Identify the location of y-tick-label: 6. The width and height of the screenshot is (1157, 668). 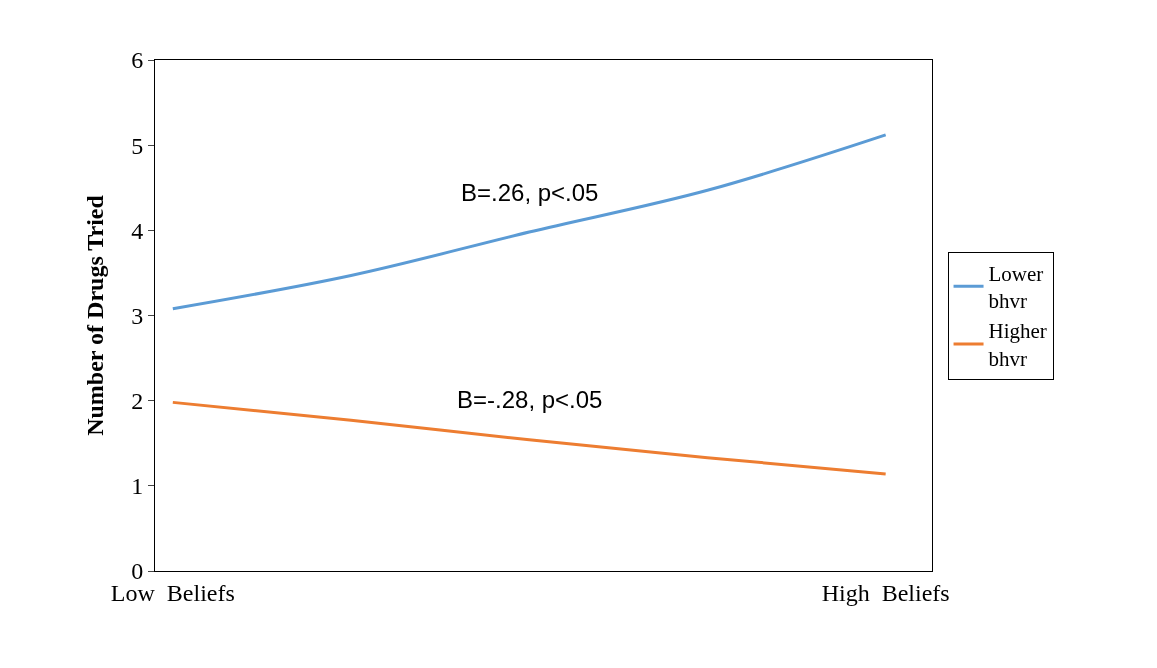
(137, 60).